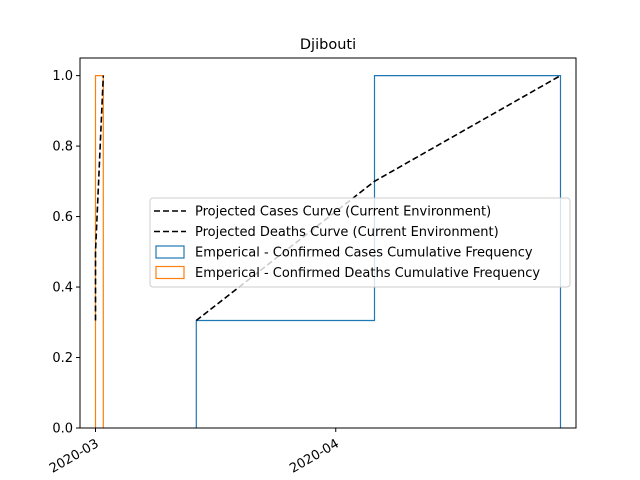 Image resolution: width=640 pixels, height=480 pixels. I want to click on y-tick-label: 0.0, so click(62, 429).